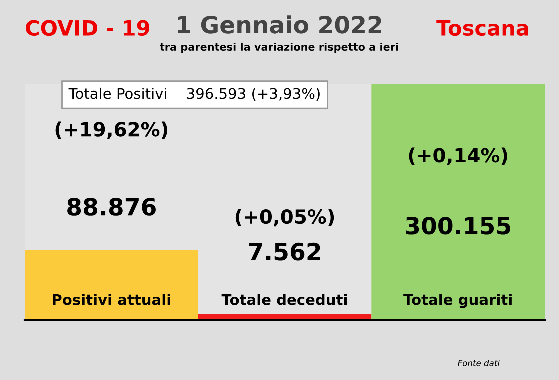 This screenshot has width=559, height=380. I want to click on chart-title: 1 Gennaio 2022, so click(280, 25).